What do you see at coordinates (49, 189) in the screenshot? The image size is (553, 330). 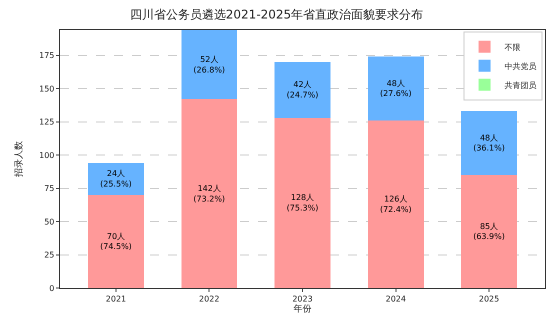 I see `y-tick-label: 75` at bounding box center [49, 189].